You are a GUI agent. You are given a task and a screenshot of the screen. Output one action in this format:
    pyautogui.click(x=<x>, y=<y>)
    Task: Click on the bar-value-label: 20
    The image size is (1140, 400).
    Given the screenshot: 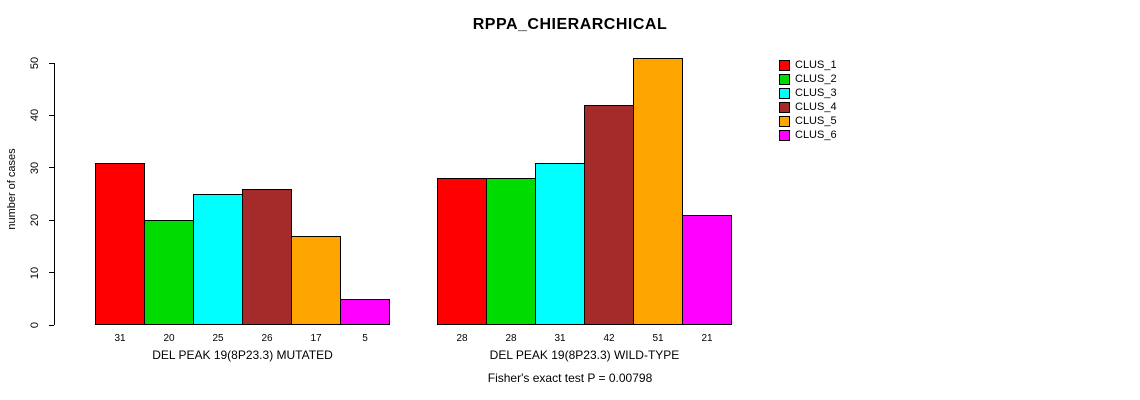 What is the action you would take?
    pyautogui.click(x=169, y=338)
    